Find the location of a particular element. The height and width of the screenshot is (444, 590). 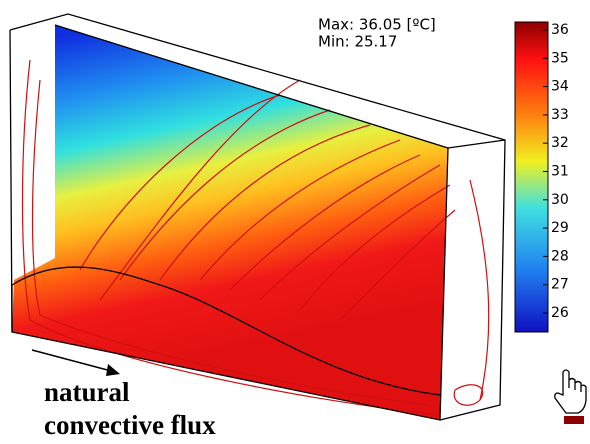

colorbar-tick-label: 35 is located at coordinates (560, 58).